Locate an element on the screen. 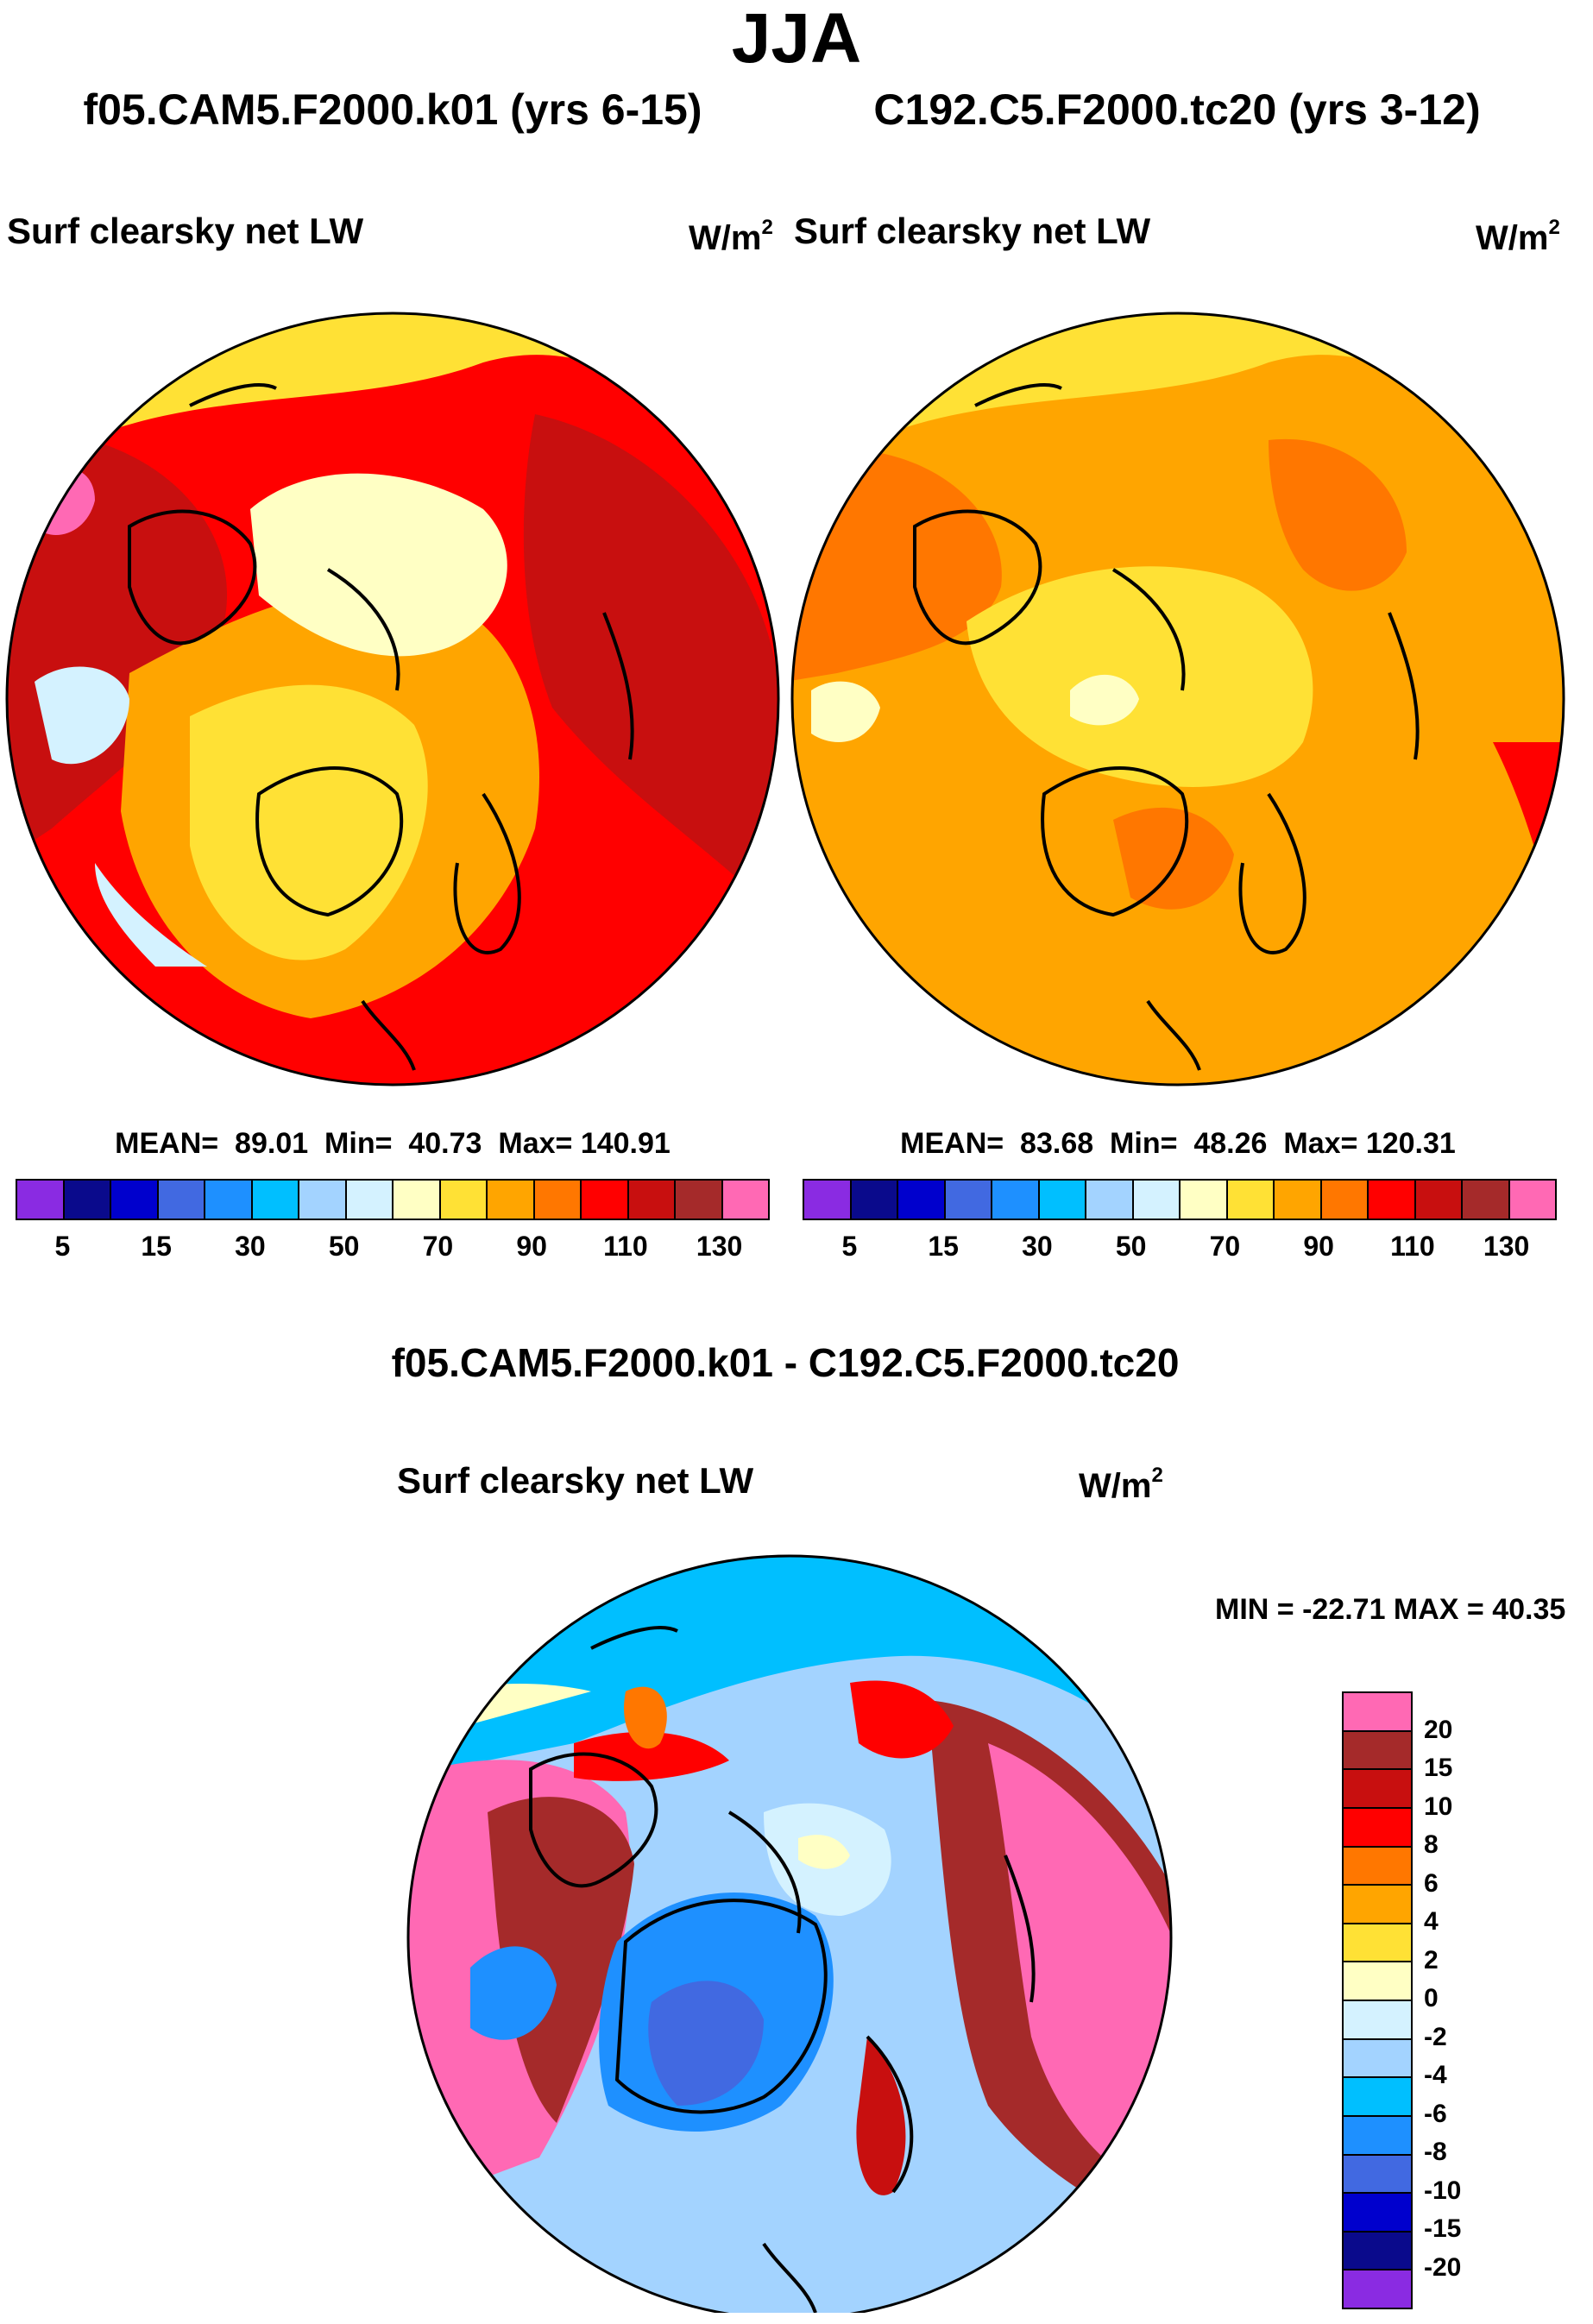 This screenshot has width=1593, height=2324. colorbar-left is located at coordinates (393, 1199).